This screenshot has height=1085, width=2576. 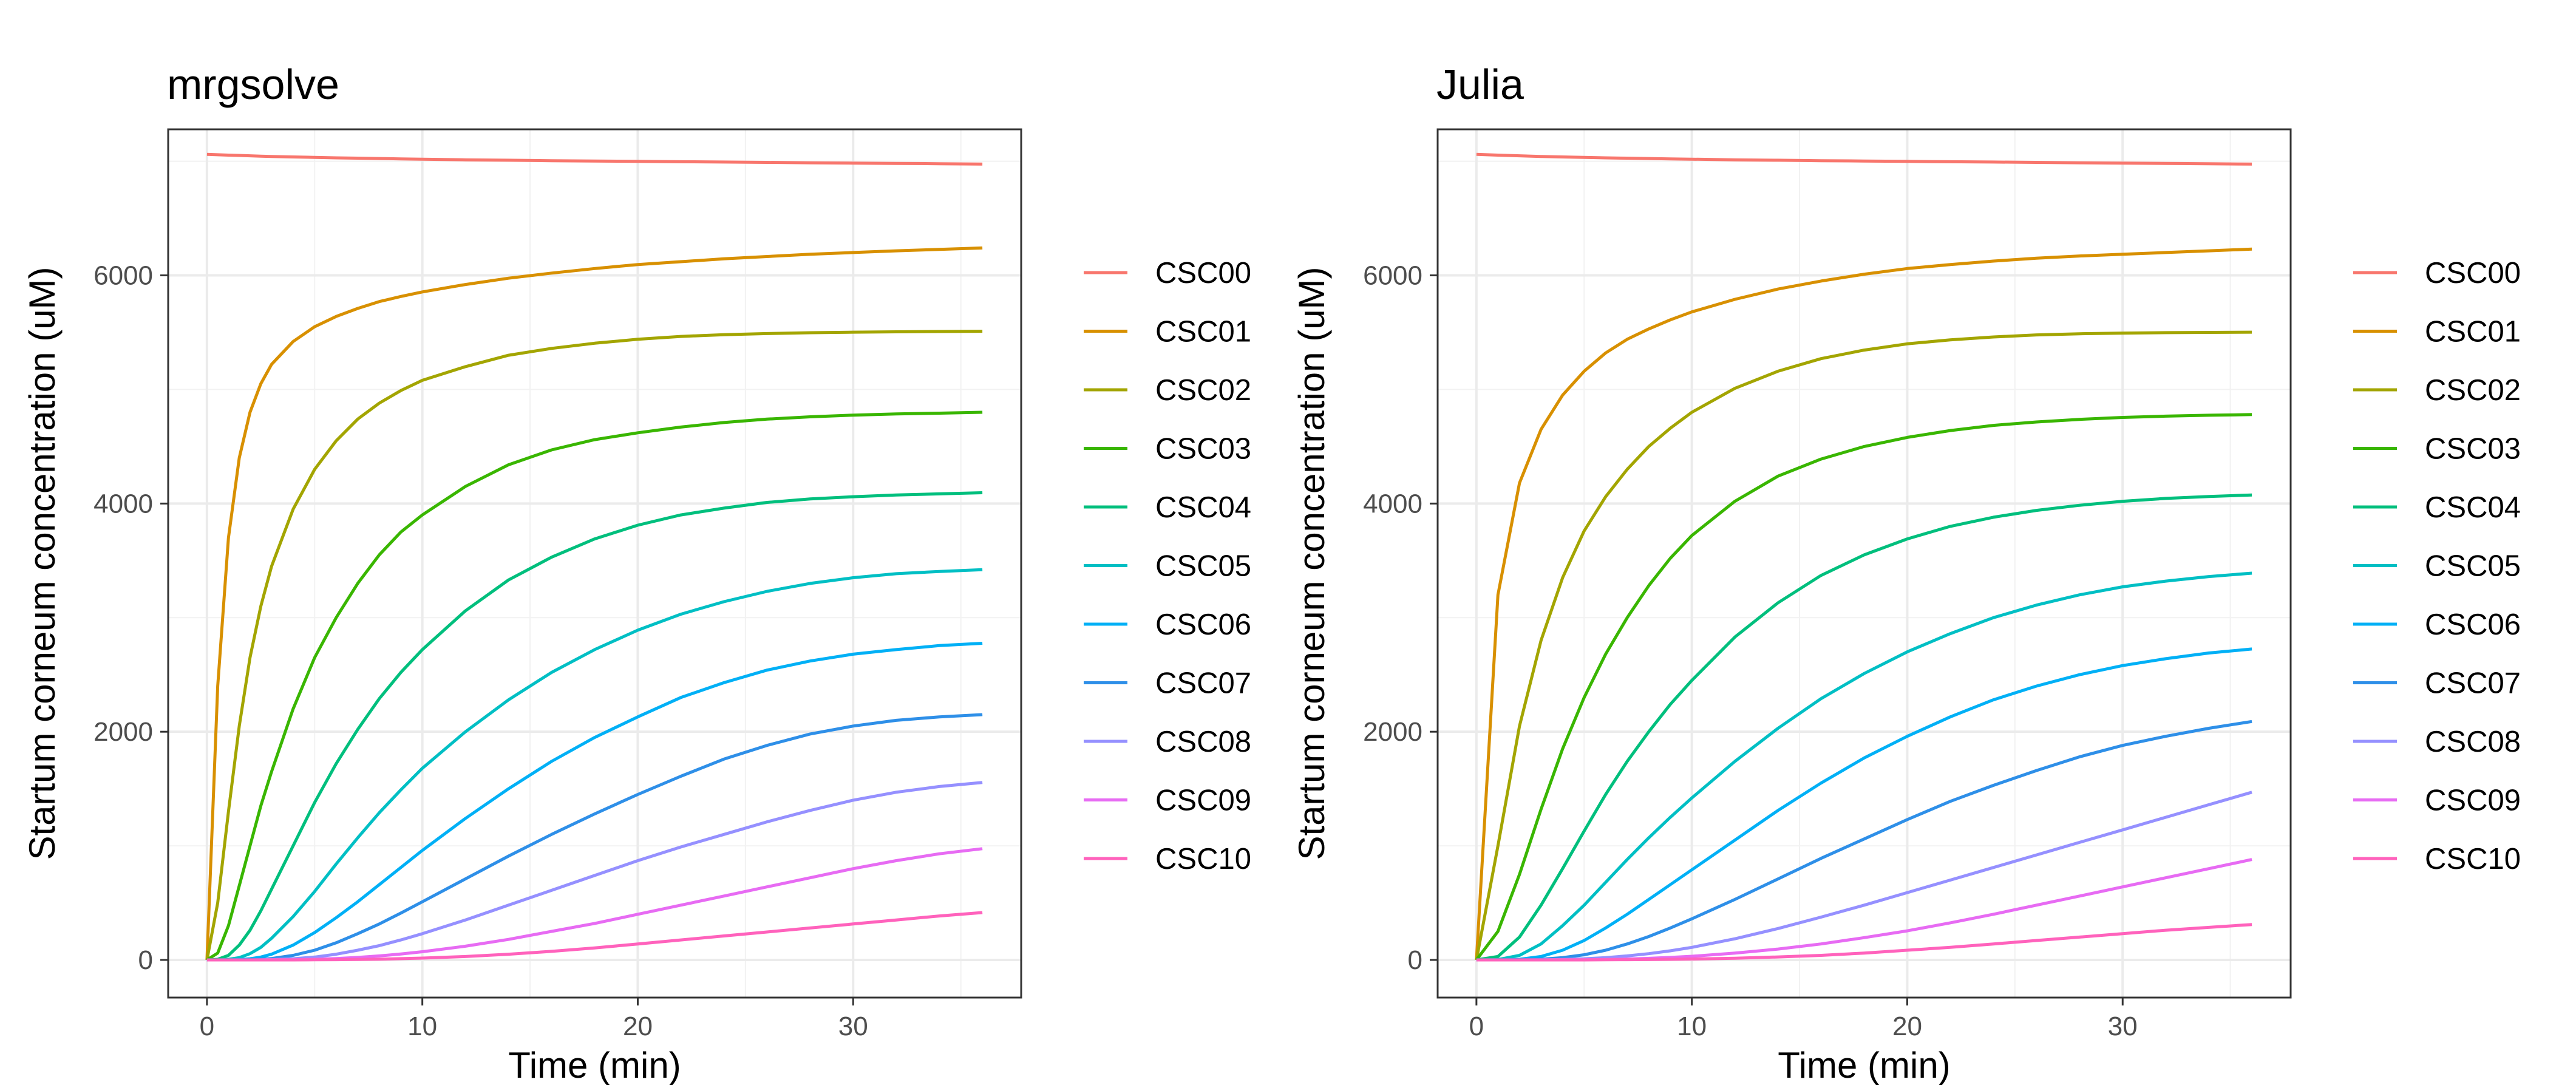 What do you see at coordinates (1480, 84) in the screenshot?
I see `panel-title: Julia` at bounding box center [1480, 84].